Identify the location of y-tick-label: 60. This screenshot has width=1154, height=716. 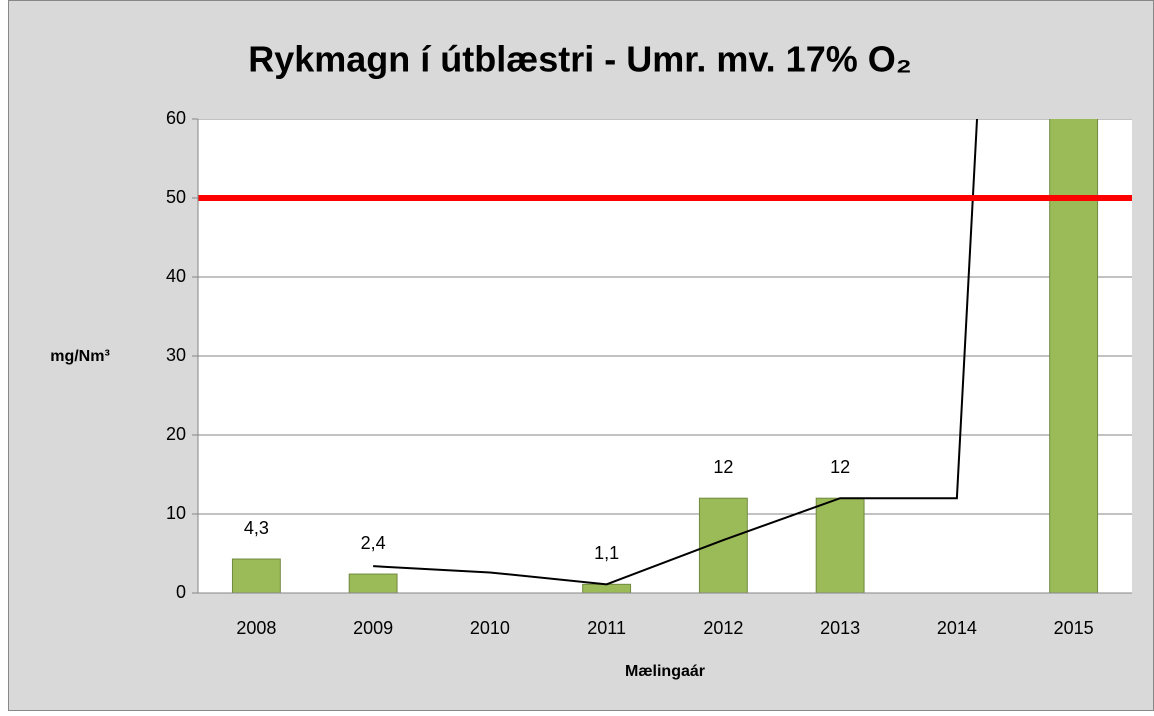
(176, 118).